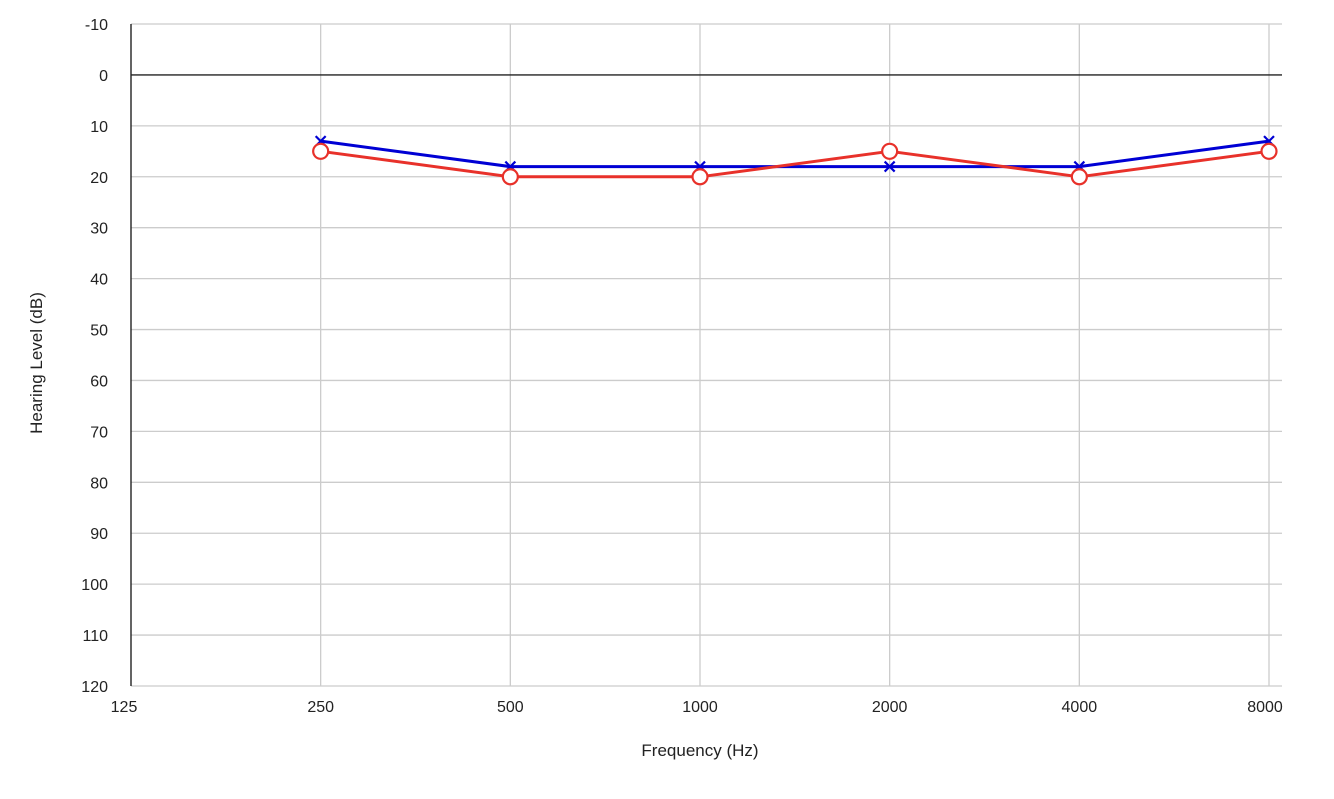 The width and height of the screenshot is (1334, 799). What do you see at coordinates (1265, 707) in the screenshot?
I see `x-tick-label: 8000` at bounding box center [1265, 707].